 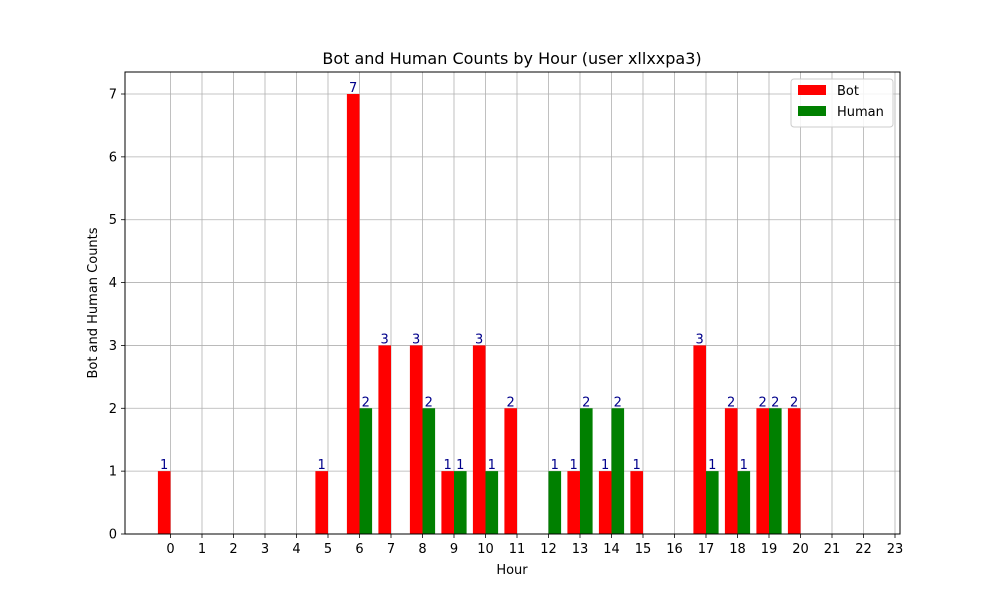 What do you see at coordinates (842, 103) in the screenshot?
I see `legend: Bot Human` at bounding box center [842, 103].